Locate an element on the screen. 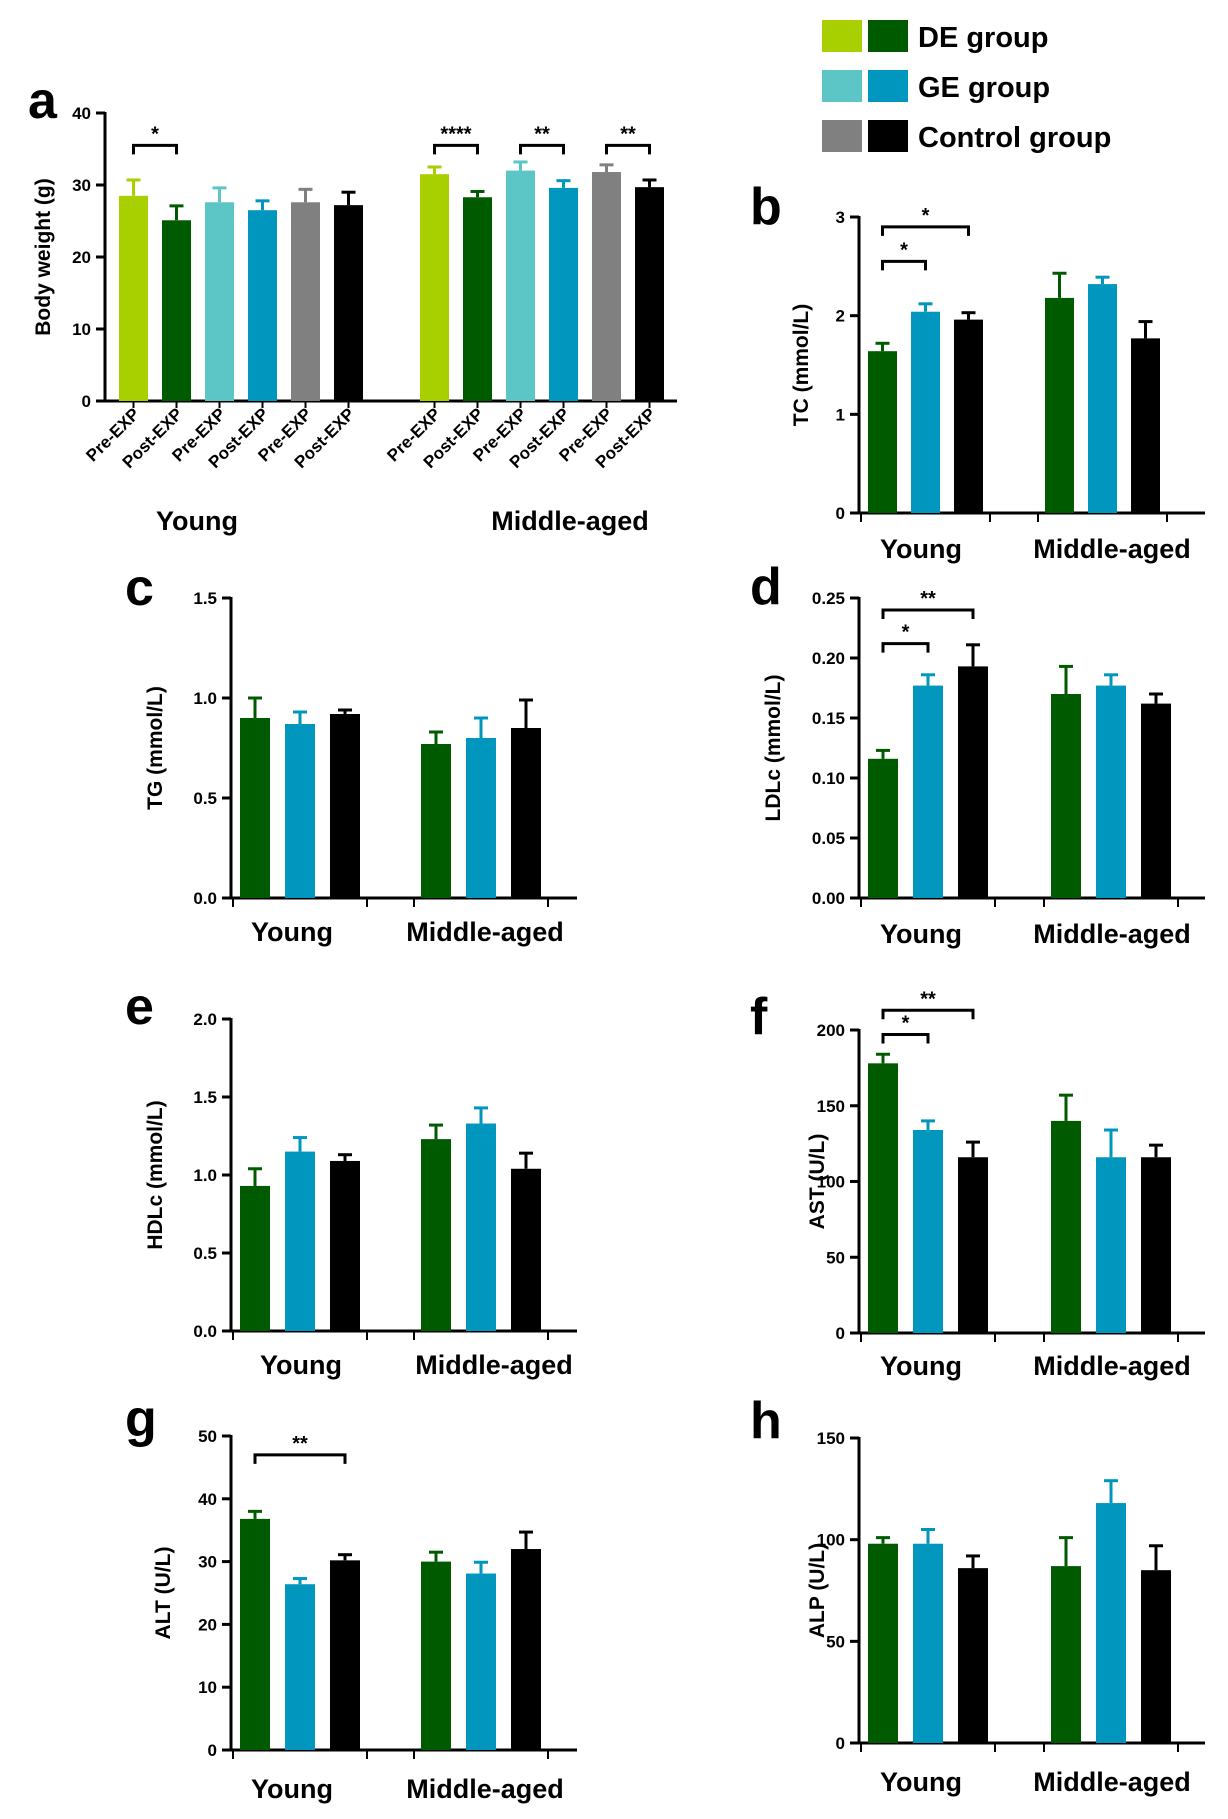 The height and width of the screenshot is (1819, 1228). panel-letter: b is located at coordinates (766, 207).